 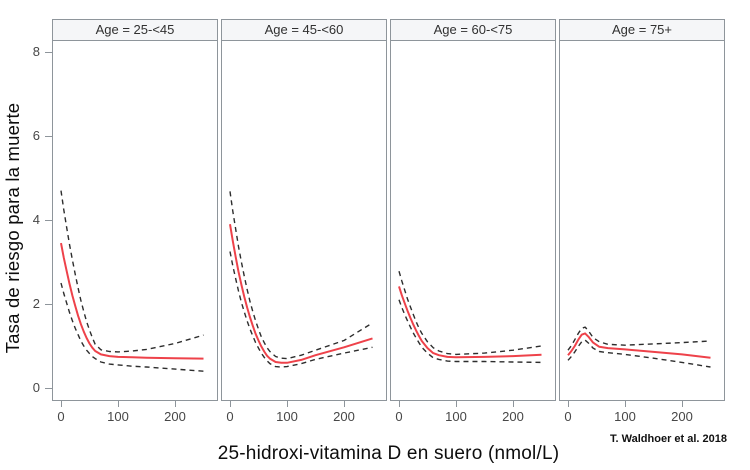 What do you see at coordinates (36, 387) in the screenshot?
I see `y-tick-label: 0` at bounding box center [36, 387].